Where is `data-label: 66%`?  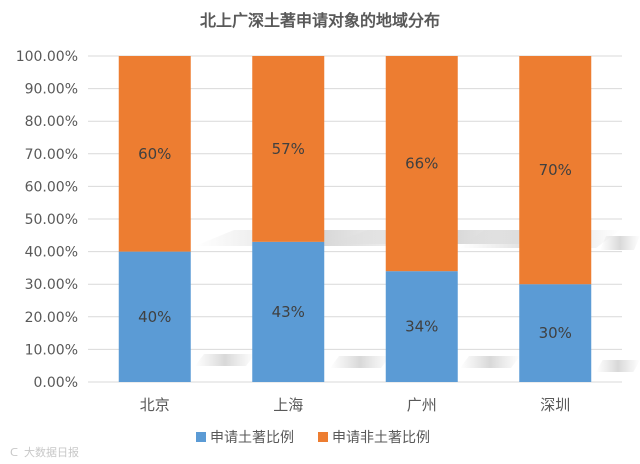
data-label: 66% is located at coordinates (421, 164).